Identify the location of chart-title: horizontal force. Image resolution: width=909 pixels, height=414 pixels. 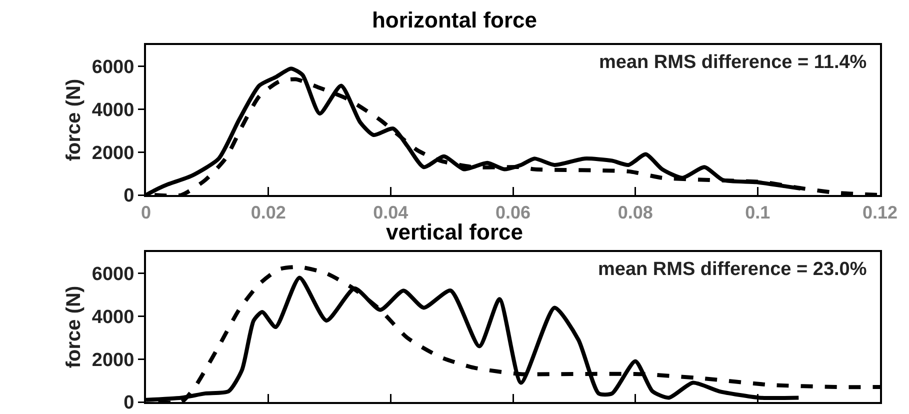
(455, 20).